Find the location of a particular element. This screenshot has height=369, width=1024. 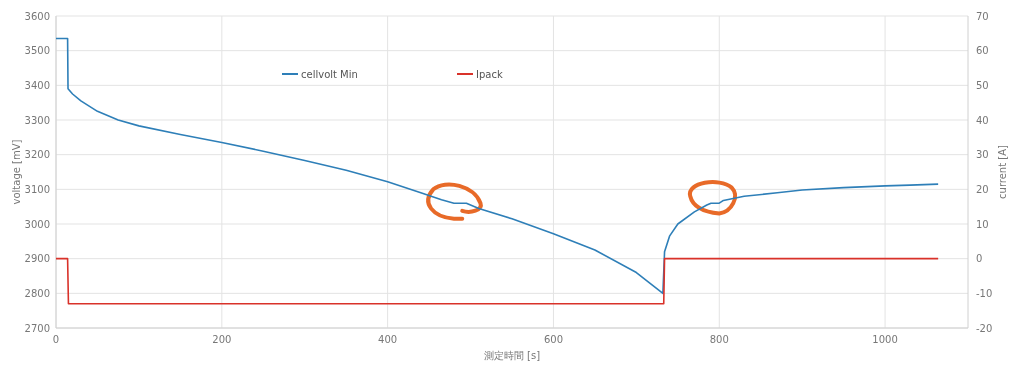

x-tick-label: 200 is located at coordinates (222, 339).